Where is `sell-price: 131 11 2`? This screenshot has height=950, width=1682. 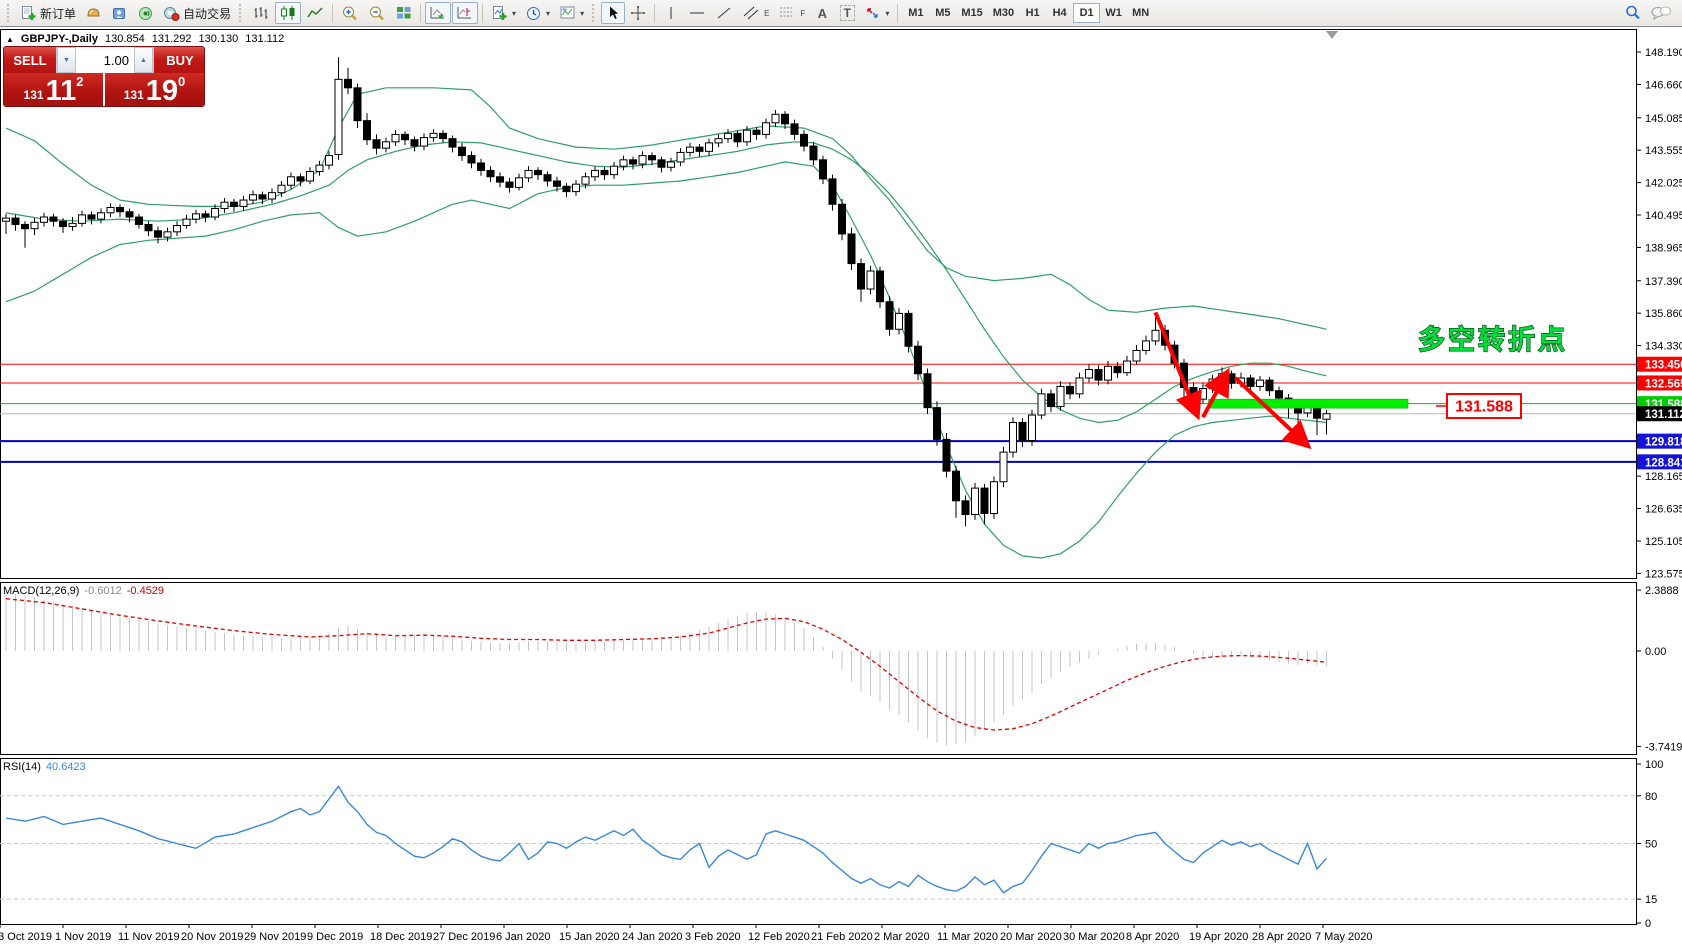
sell-price: 131 11 2 is located at coordinates (53, 89).